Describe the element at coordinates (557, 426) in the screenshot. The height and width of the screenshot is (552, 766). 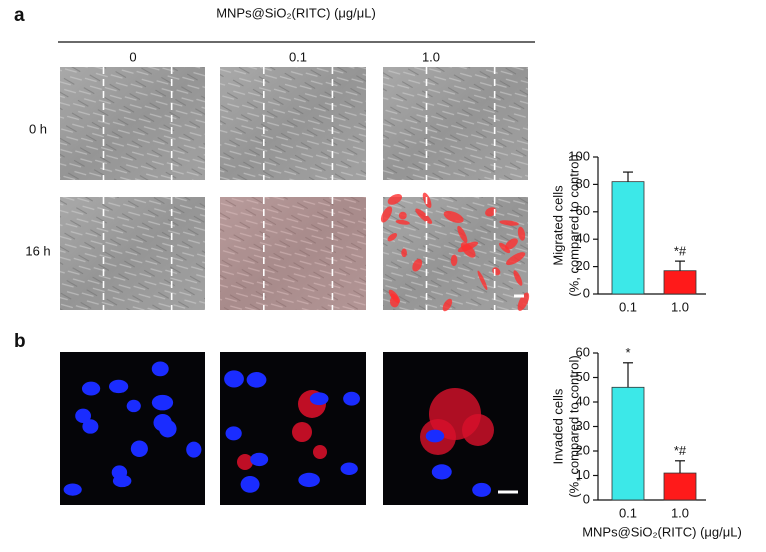
I see `y-axis-label: Invaded cells` at that location.